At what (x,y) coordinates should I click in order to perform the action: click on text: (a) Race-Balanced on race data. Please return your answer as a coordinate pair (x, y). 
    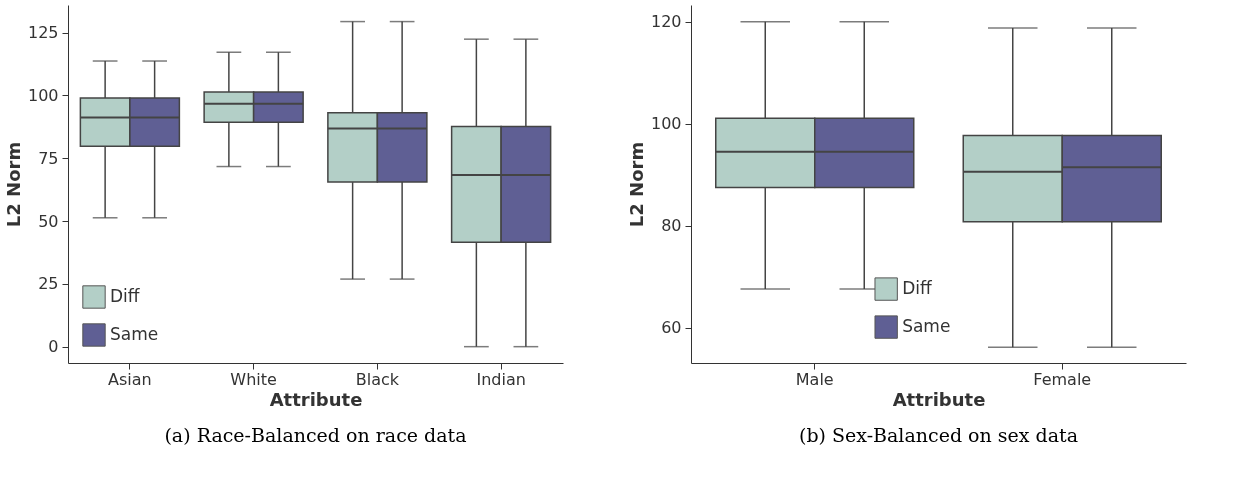
    Looking at the image, I should click on (315, 435).